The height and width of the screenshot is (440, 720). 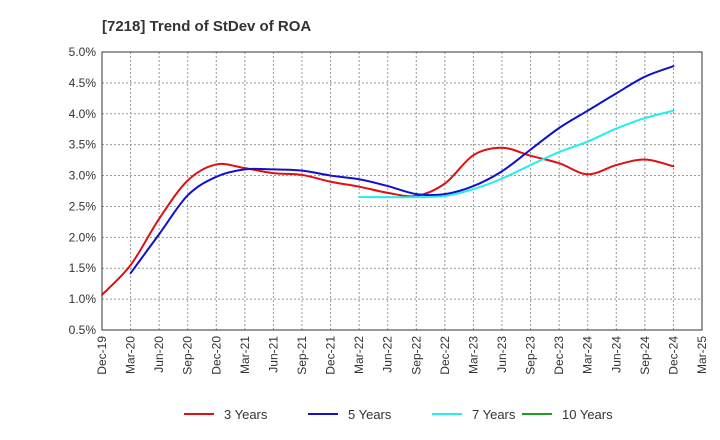 What do you see at coordinates (83, 237) in the screenshot?
I see `y-tick-label: 2.0%` at bounding box center [83, 237].